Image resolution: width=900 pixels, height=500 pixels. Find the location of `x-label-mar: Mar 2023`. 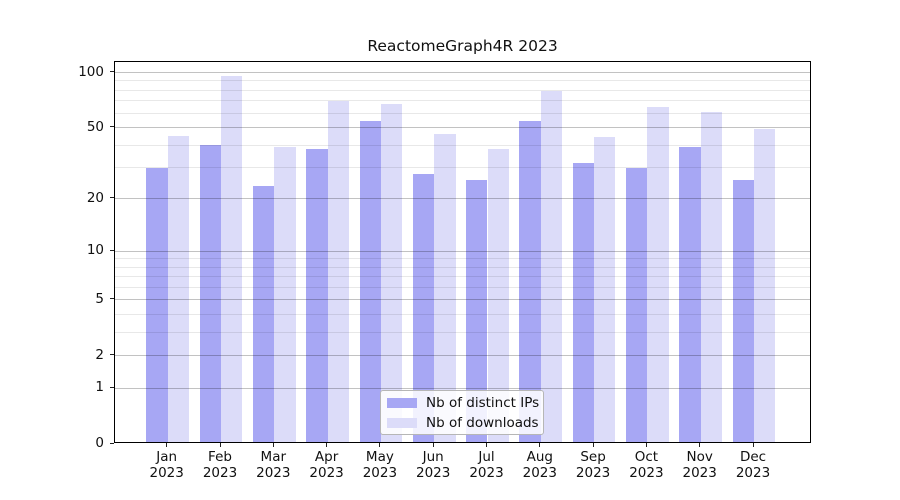

x-label-mar: Mar 2023 is located at coordinates (273, 465).